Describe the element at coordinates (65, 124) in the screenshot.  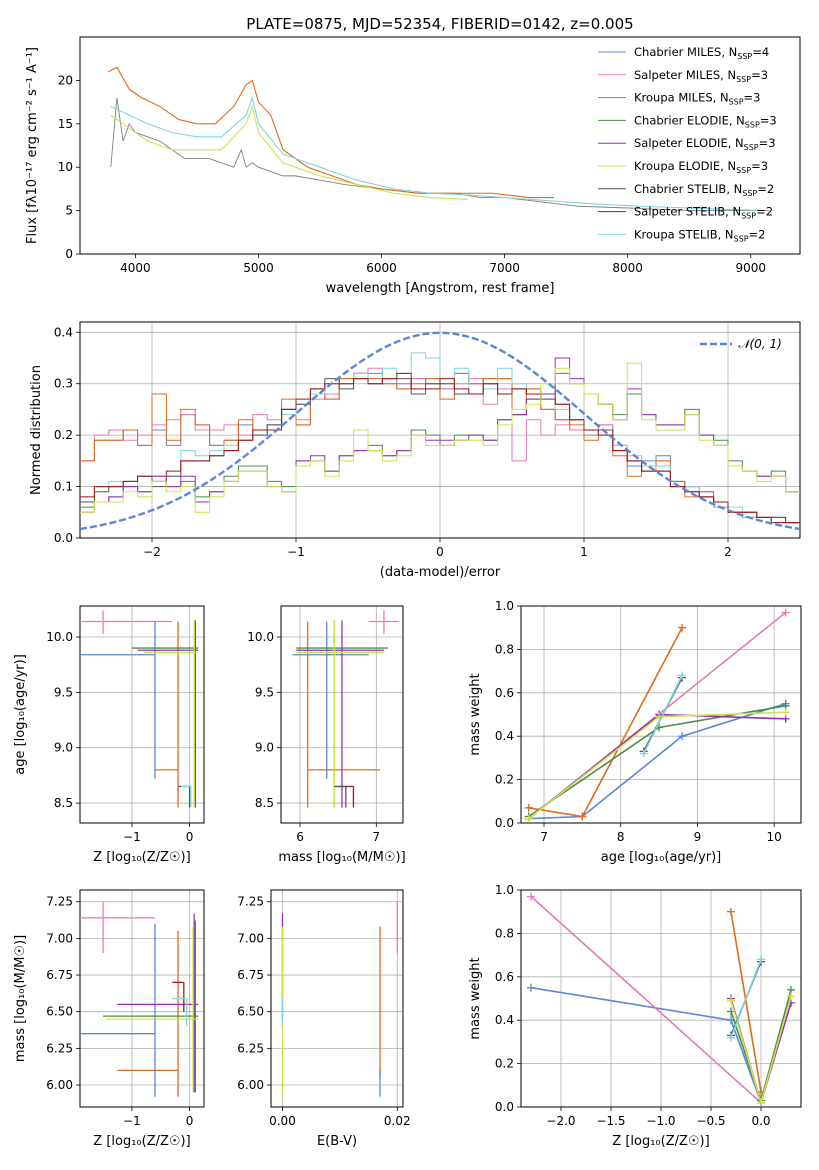
I see `y-tick-label: 15` at that location.